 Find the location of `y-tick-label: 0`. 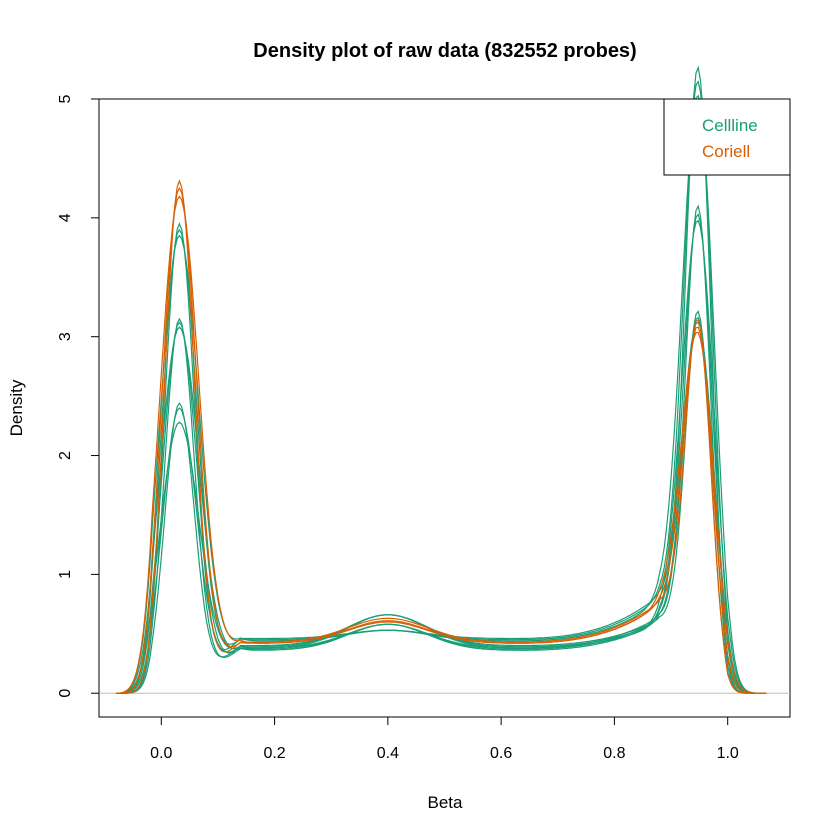

y-tick-label: 0 is located at coordinates (65, 693).